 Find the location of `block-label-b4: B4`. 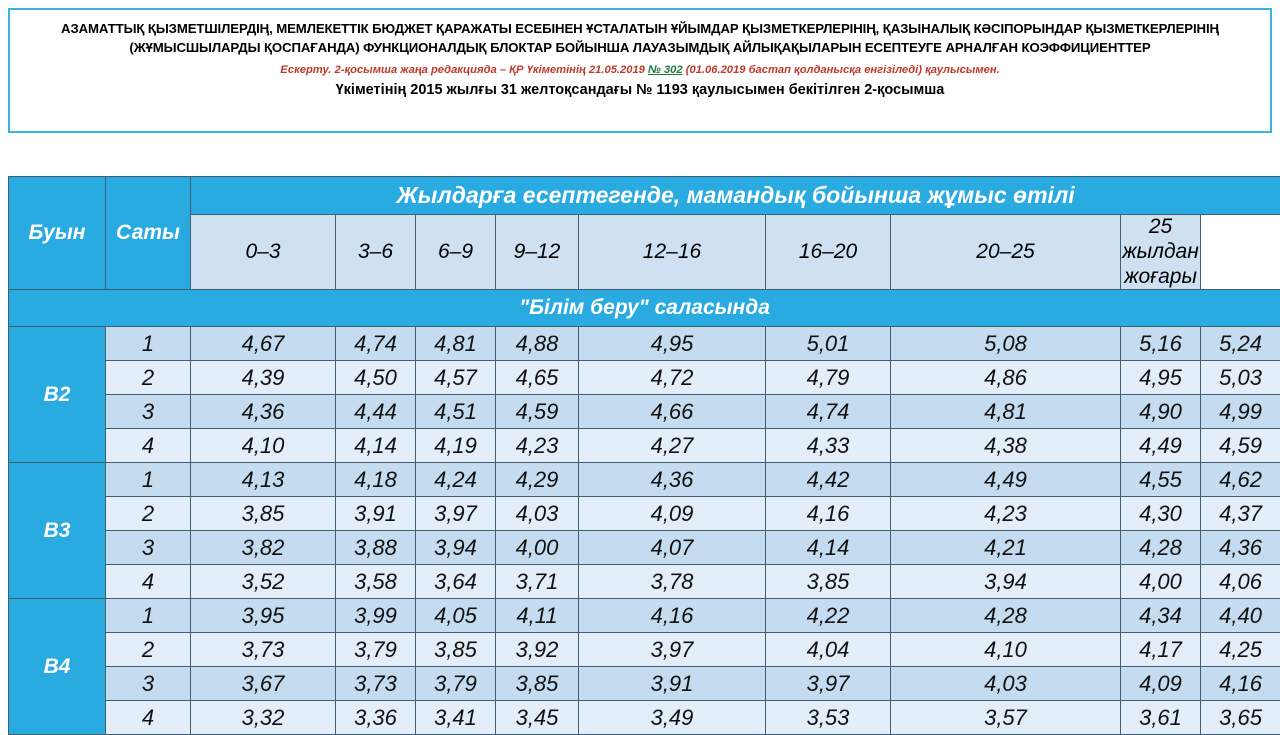

block-label-b4: B4 is located at coordinates (57, 667).